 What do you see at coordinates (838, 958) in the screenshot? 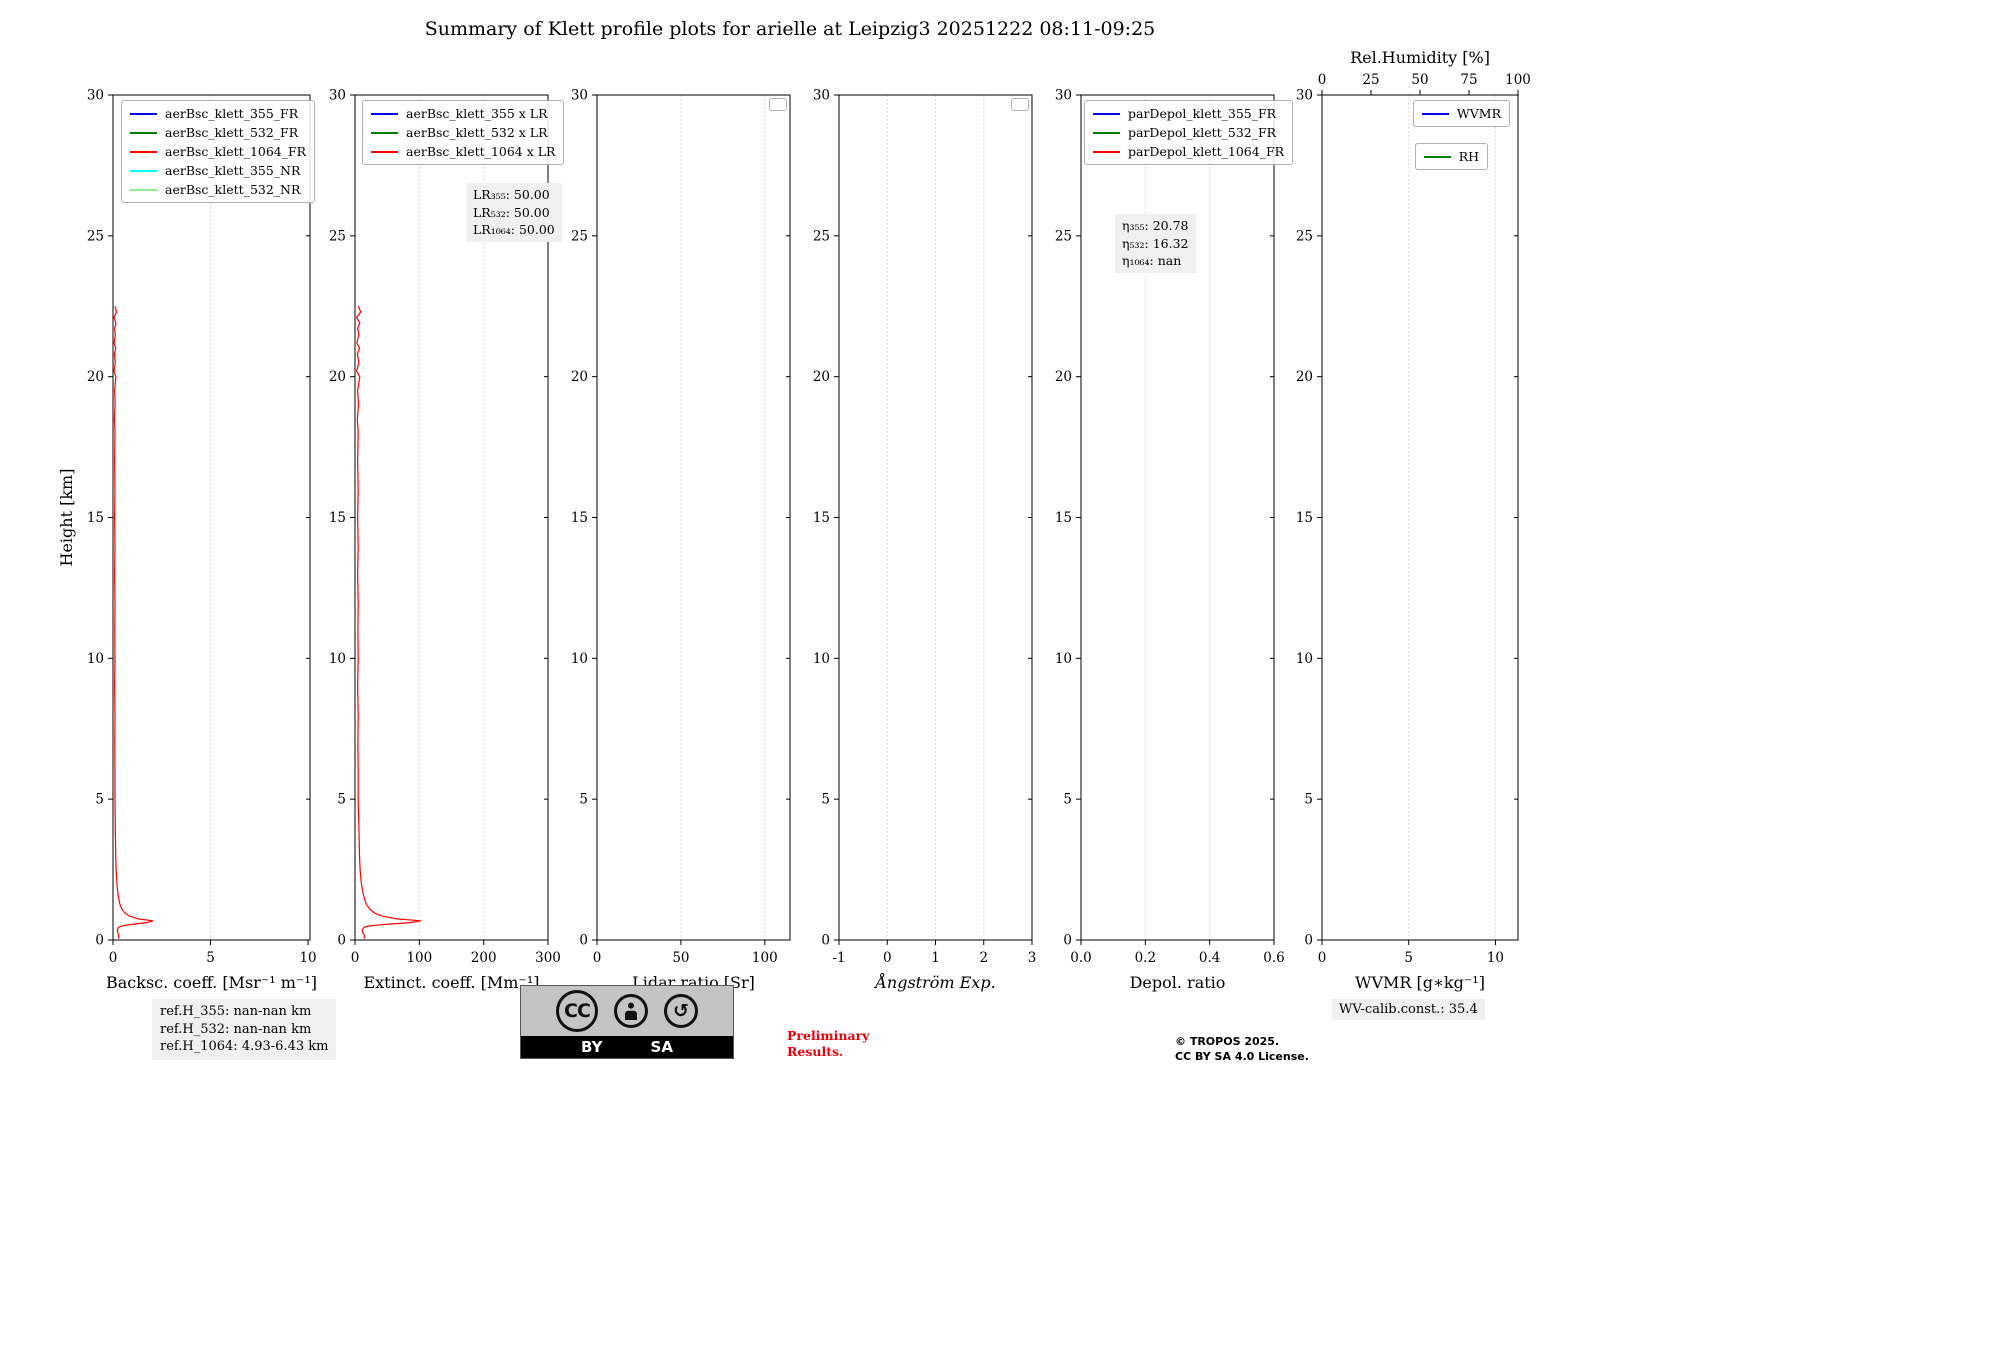
I see `x-tick-label: -1` at bounding box center [838, 958].